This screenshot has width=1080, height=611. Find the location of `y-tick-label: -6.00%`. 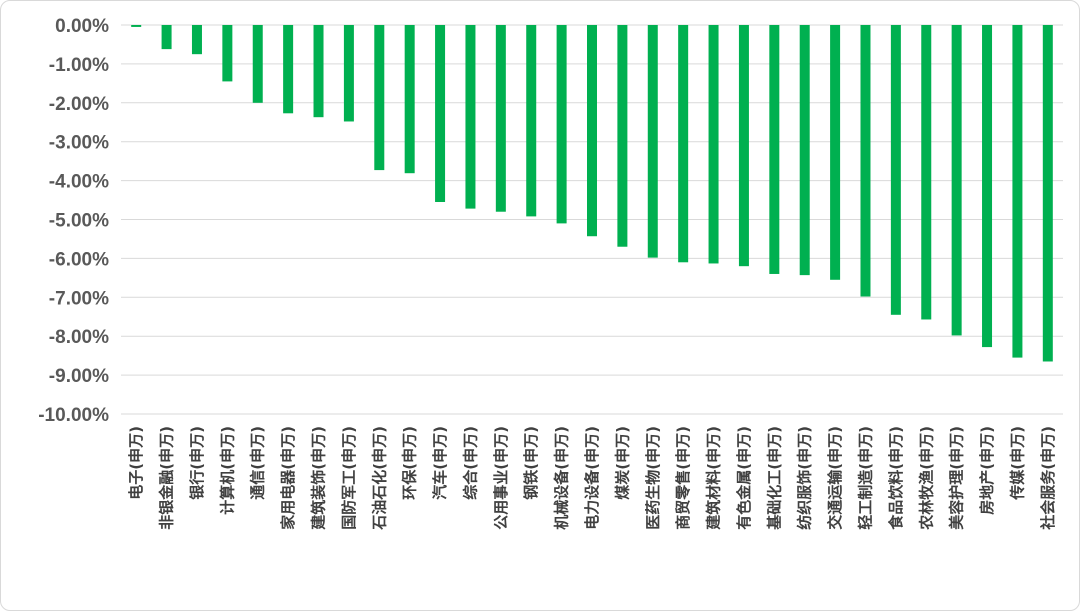

y-tick-label: -6.00% is located at coordinates (79, 259).